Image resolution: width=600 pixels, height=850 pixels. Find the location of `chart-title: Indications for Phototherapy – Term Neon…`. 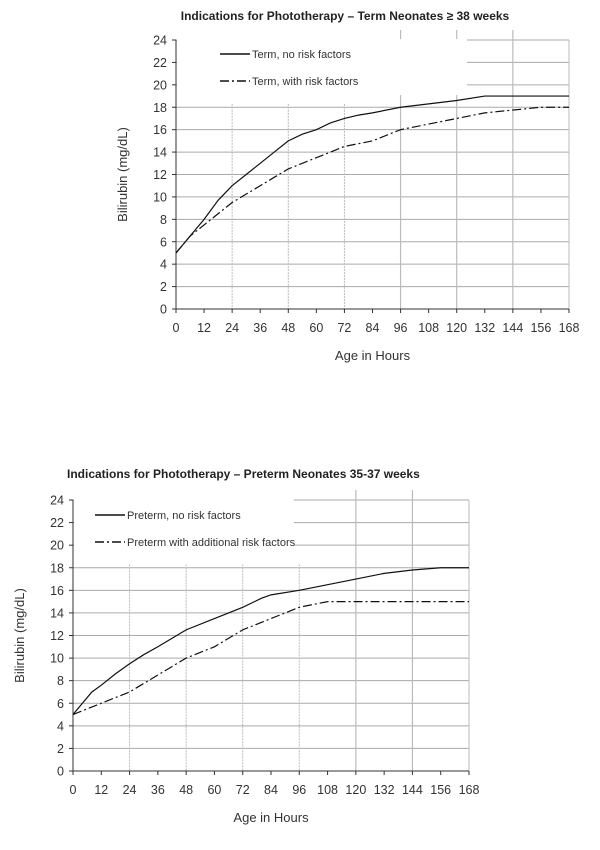

chart-title: Indications for Phototherapy – Term Neon… is located at coordinates (345, 16).